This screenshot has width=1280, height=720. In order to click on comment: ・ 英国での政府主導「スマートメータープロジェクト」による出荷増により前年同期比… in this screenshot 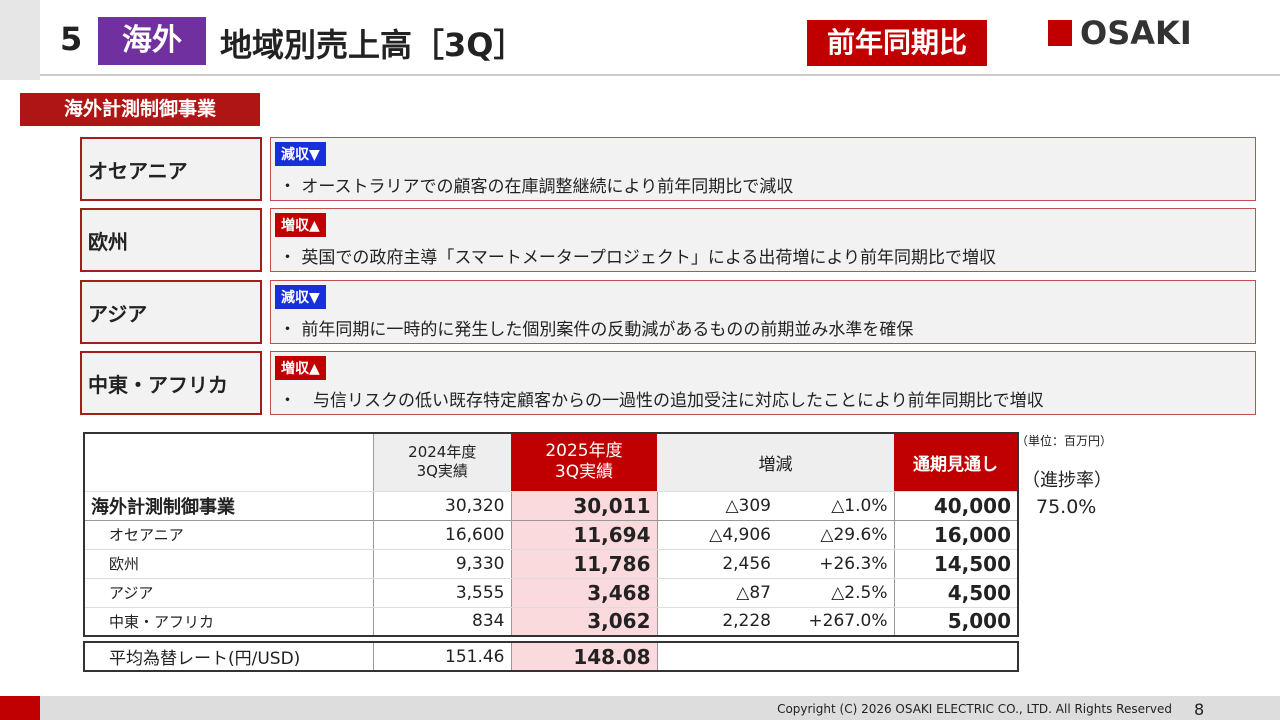, I will do `click(638, 258)`.